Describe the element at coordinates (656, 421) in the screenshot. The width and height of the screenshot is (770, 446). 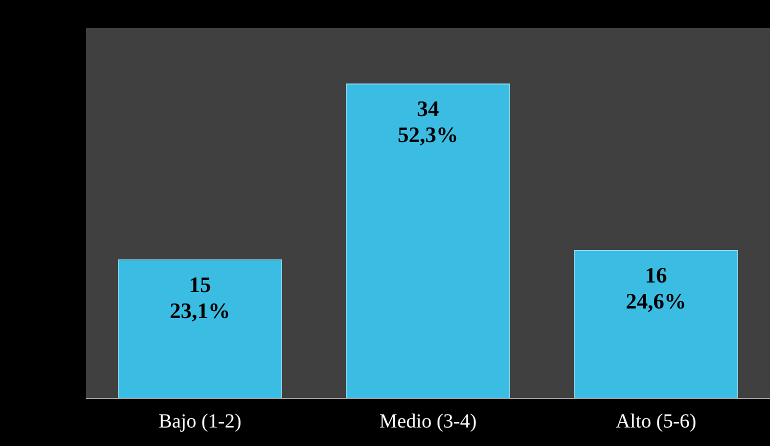
I see `x-tick-label: Alto (5-6)` at that location.